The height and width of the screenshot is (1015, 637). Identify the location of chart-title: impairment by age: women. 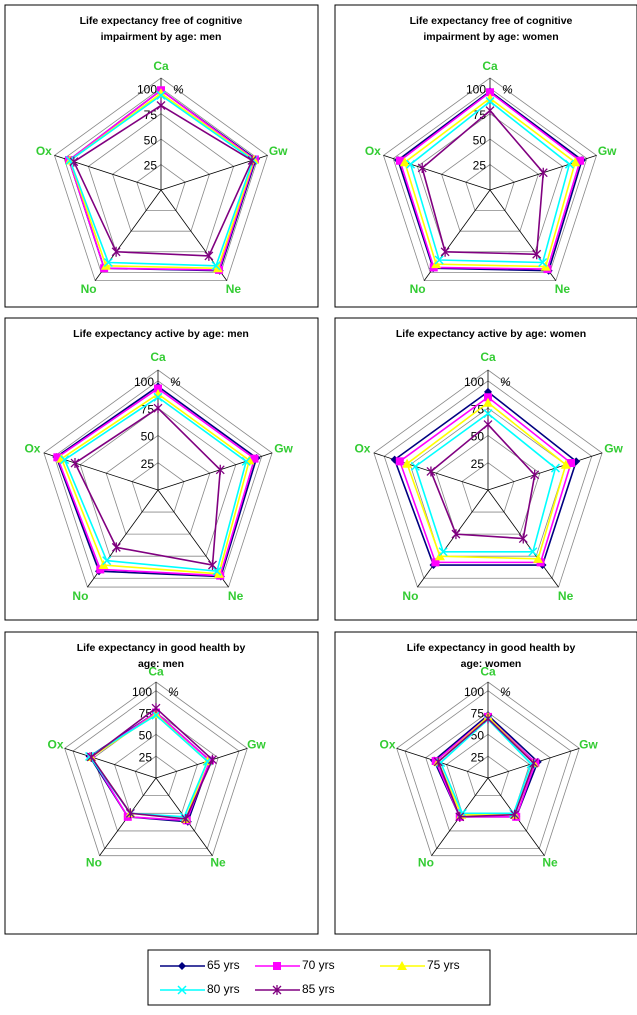
(490, 37).